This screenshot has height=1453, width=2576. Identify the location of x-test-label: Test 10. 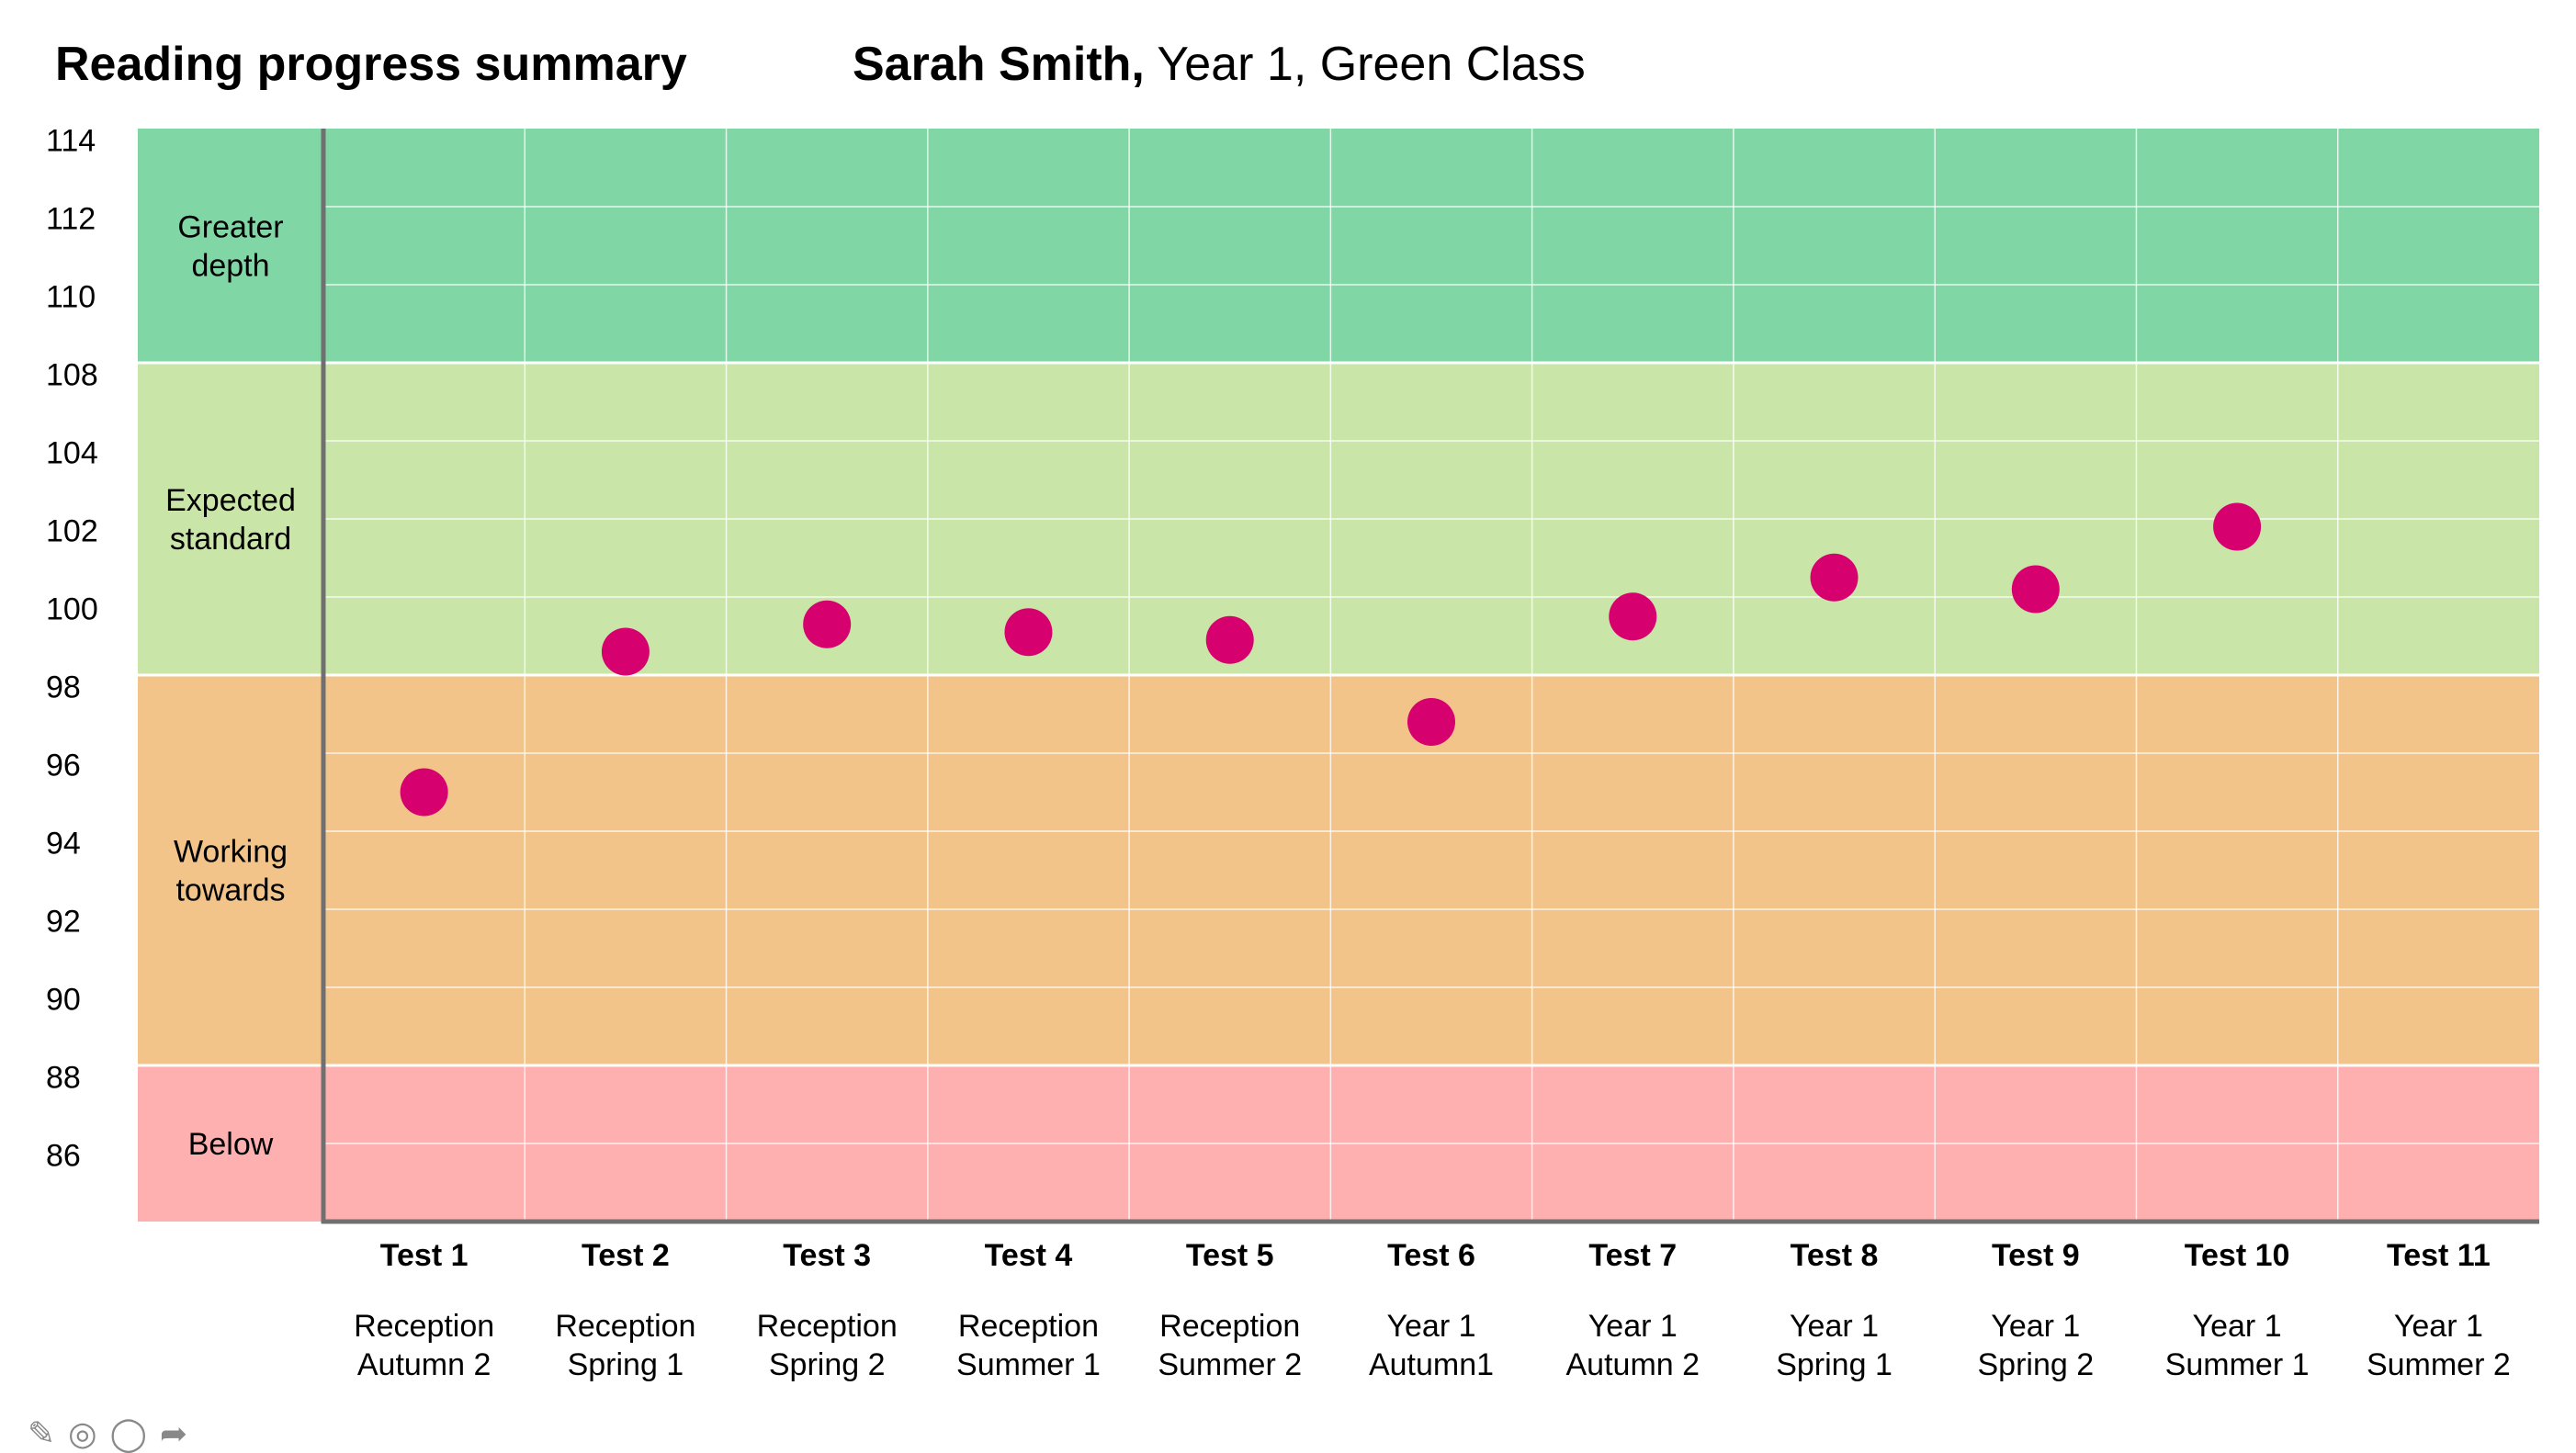
(2237, 1255).